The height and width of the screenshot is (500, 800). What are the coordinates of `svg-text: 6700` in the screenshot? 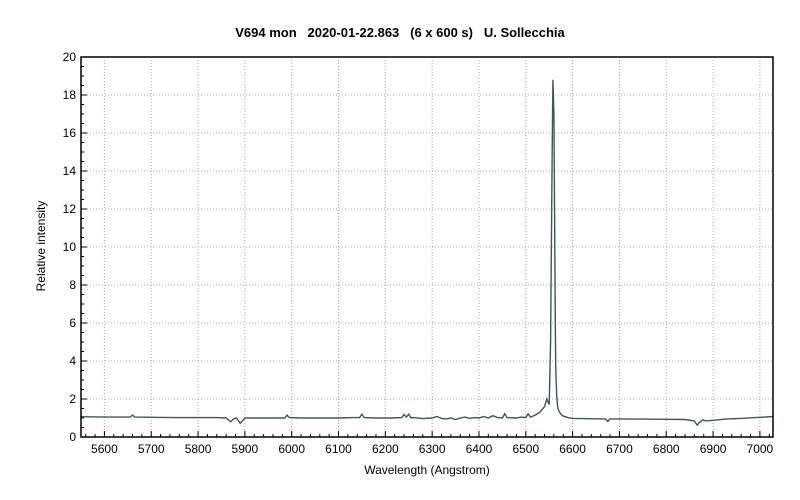 It's located at (619, 449).